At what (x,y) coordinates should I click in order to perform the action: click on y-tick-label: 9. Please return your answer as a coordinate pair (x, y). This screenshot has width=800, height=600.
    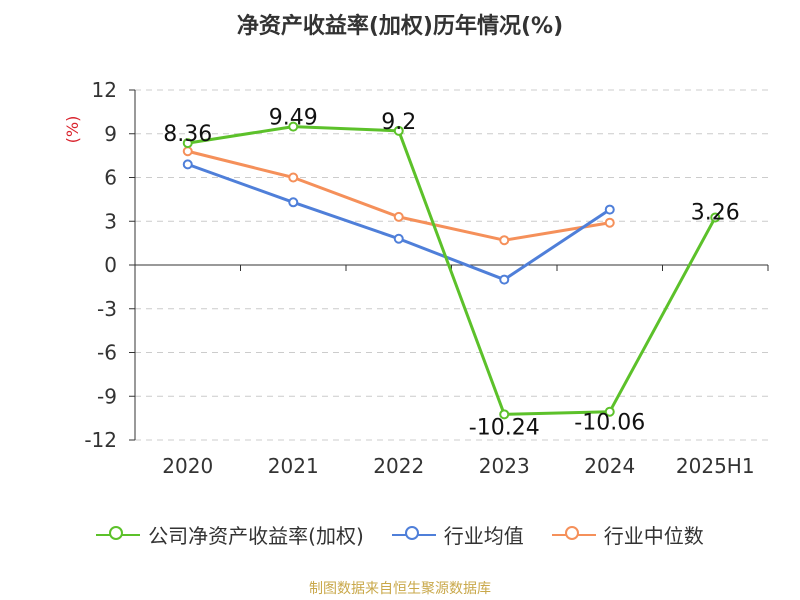
    Looking at the image, I should click on (110, 134).